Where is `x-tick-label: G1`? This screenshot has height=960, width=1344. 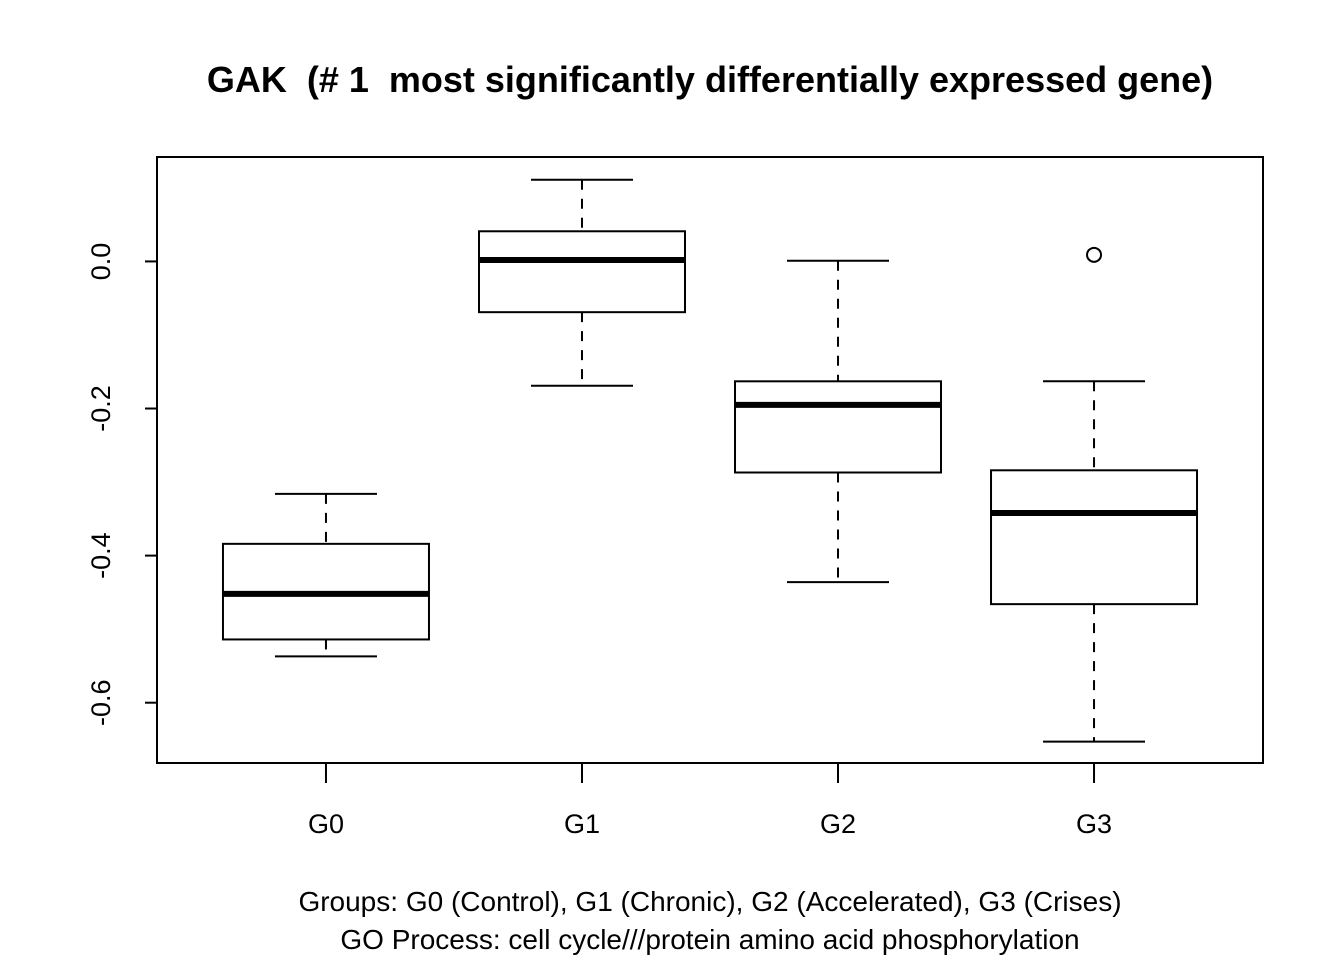
x-tick-label: G1 is located at coordinates (582, 824).